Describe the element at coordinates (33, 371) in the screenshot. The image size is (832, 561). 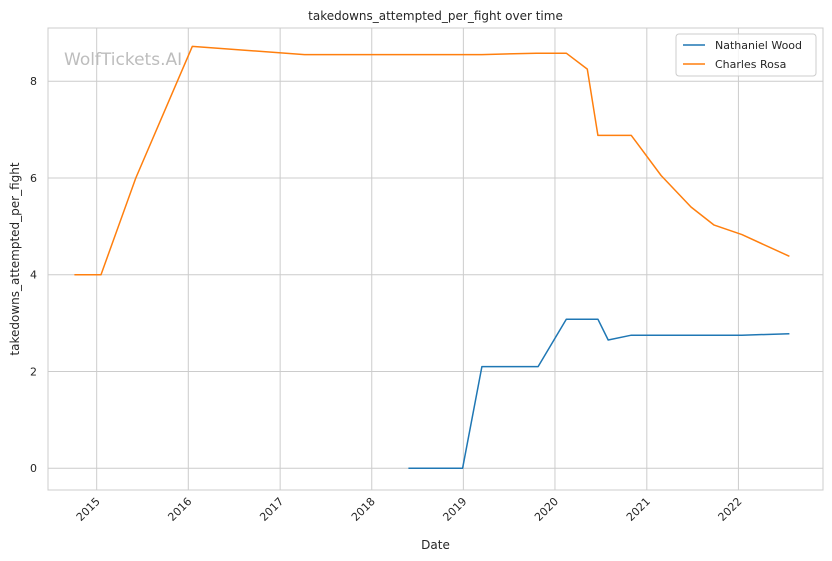
I see `y-tick-label: 2` at that location.